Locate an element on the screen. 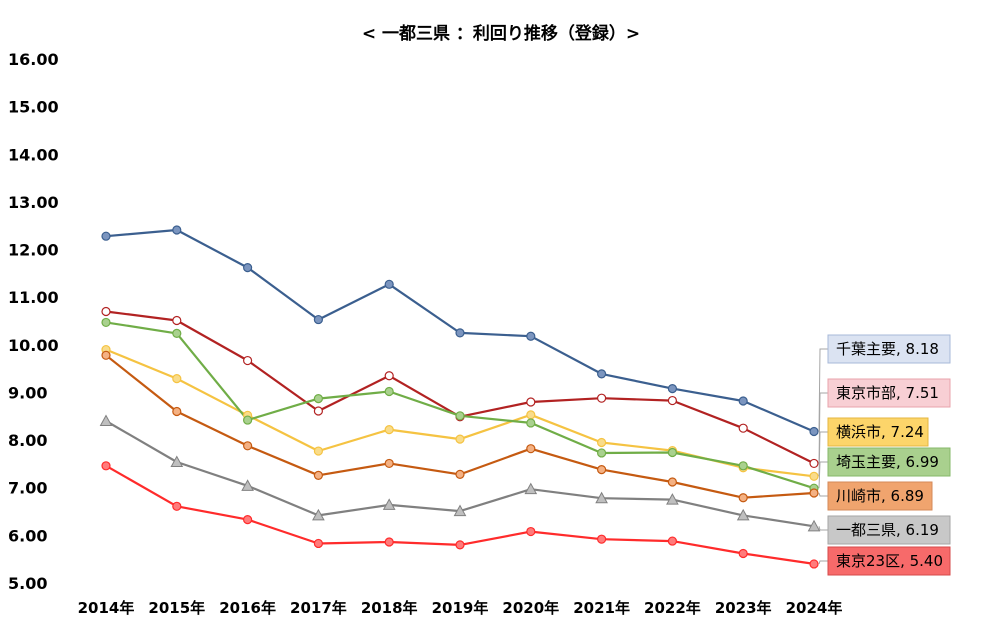  x-tick-label: 2021年 is located at coordinates (601, 608).